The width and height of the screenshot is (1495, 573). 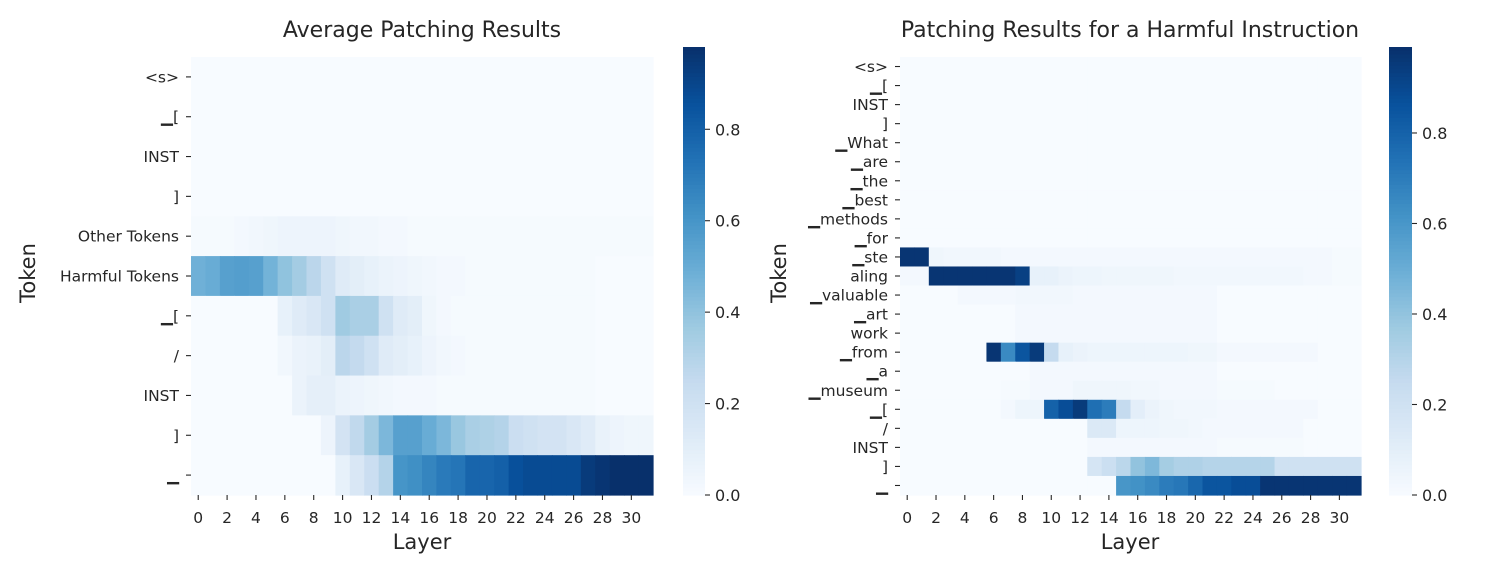 I want to click on y-tick-label: ], so click(x=176, y=197).